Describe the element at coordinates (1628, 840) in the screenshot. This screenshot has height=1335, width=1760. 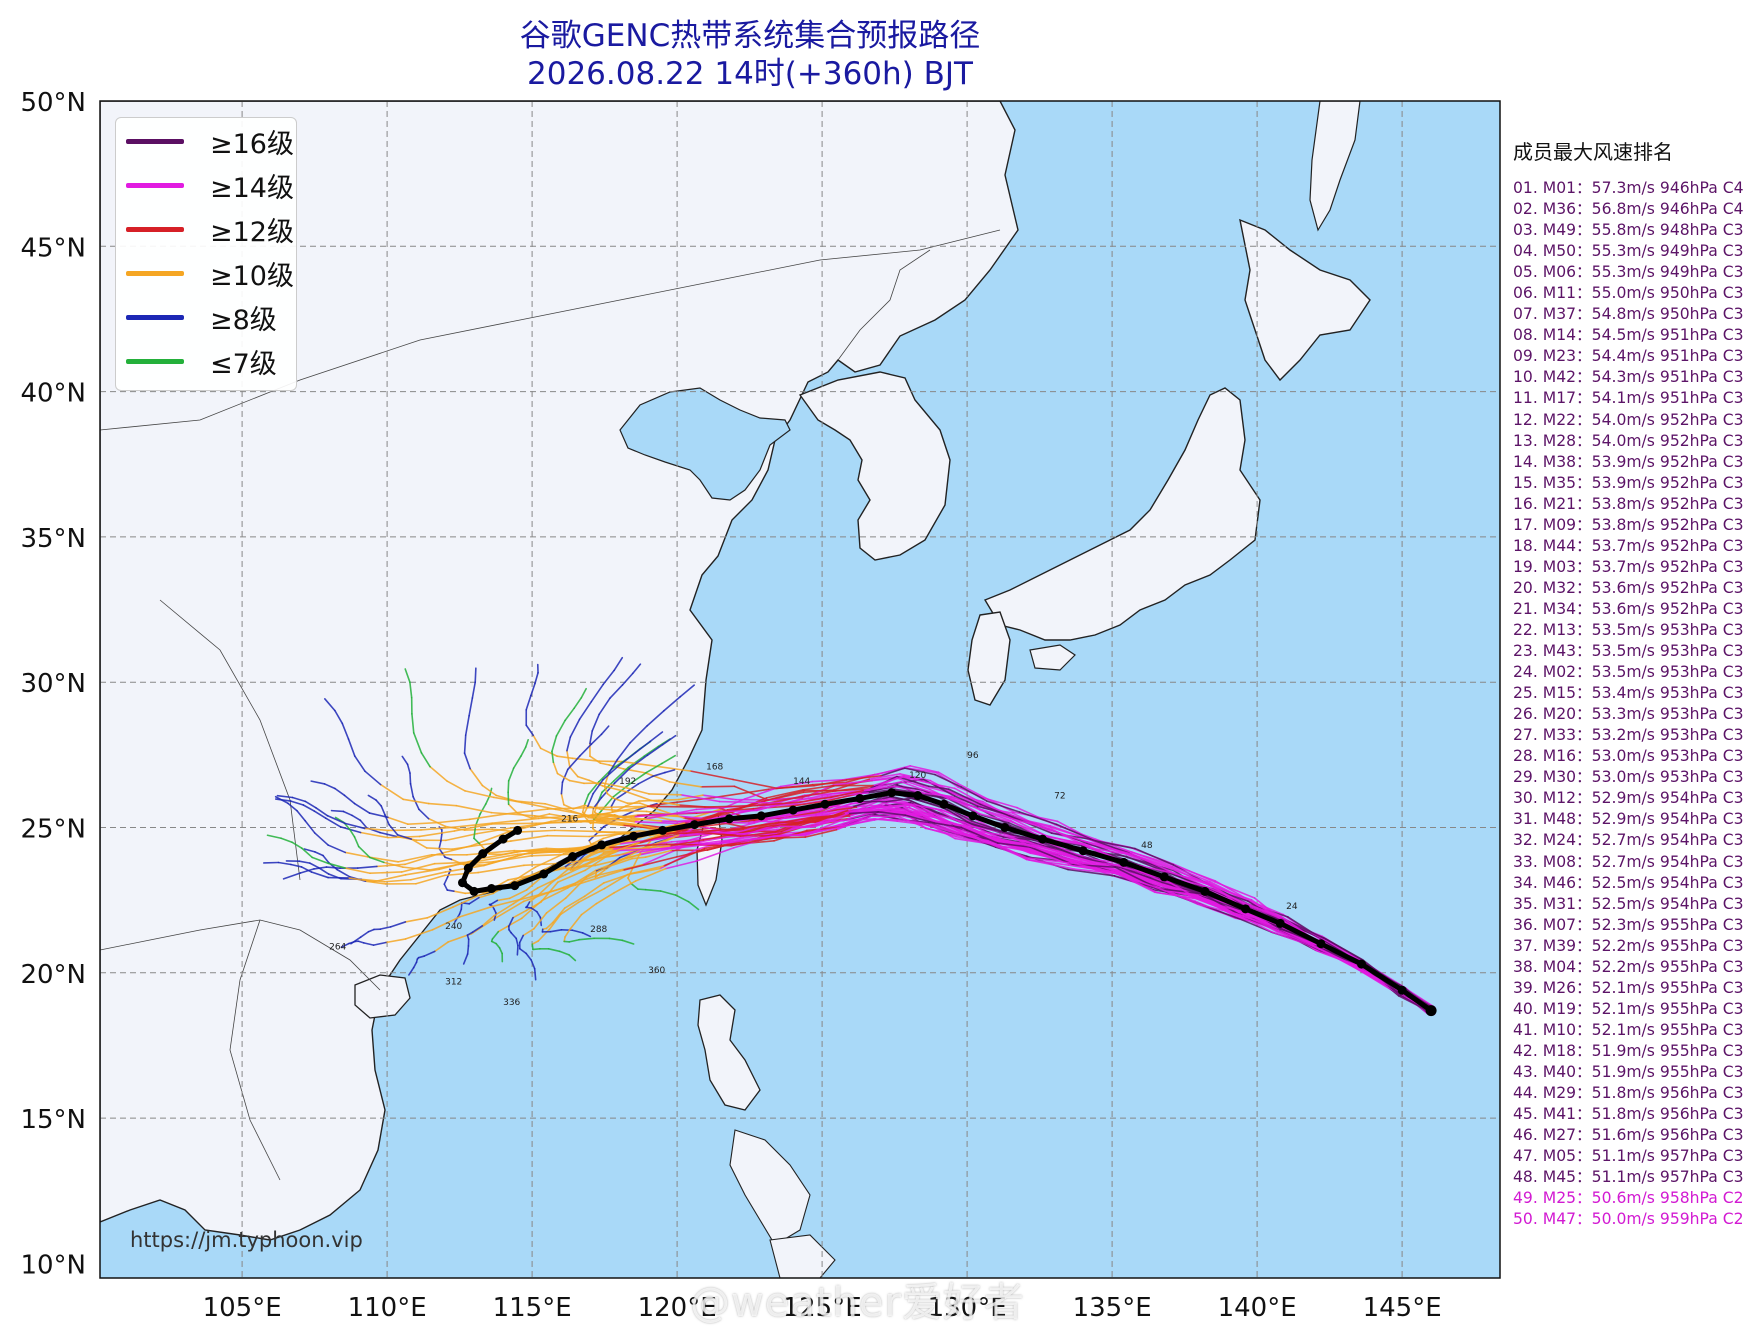
I see `ranking-item: 32. M24：52.7m/s 954hPa C3` at that location.